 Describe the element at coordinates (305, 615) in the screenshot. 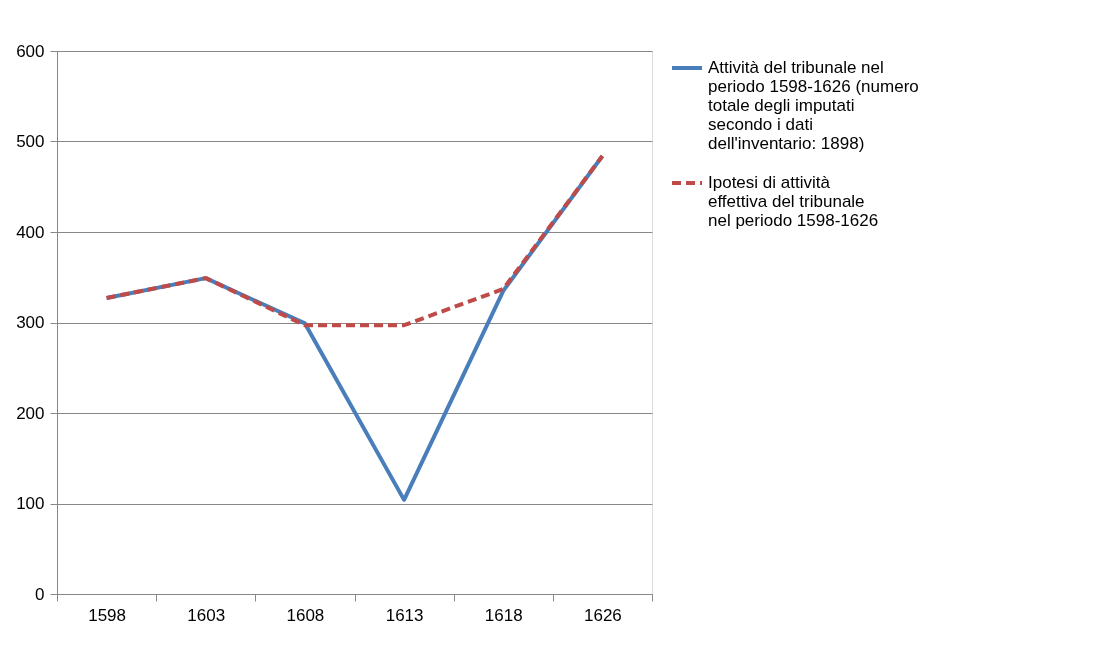

I see `x-tick-label: 1608` at that location.